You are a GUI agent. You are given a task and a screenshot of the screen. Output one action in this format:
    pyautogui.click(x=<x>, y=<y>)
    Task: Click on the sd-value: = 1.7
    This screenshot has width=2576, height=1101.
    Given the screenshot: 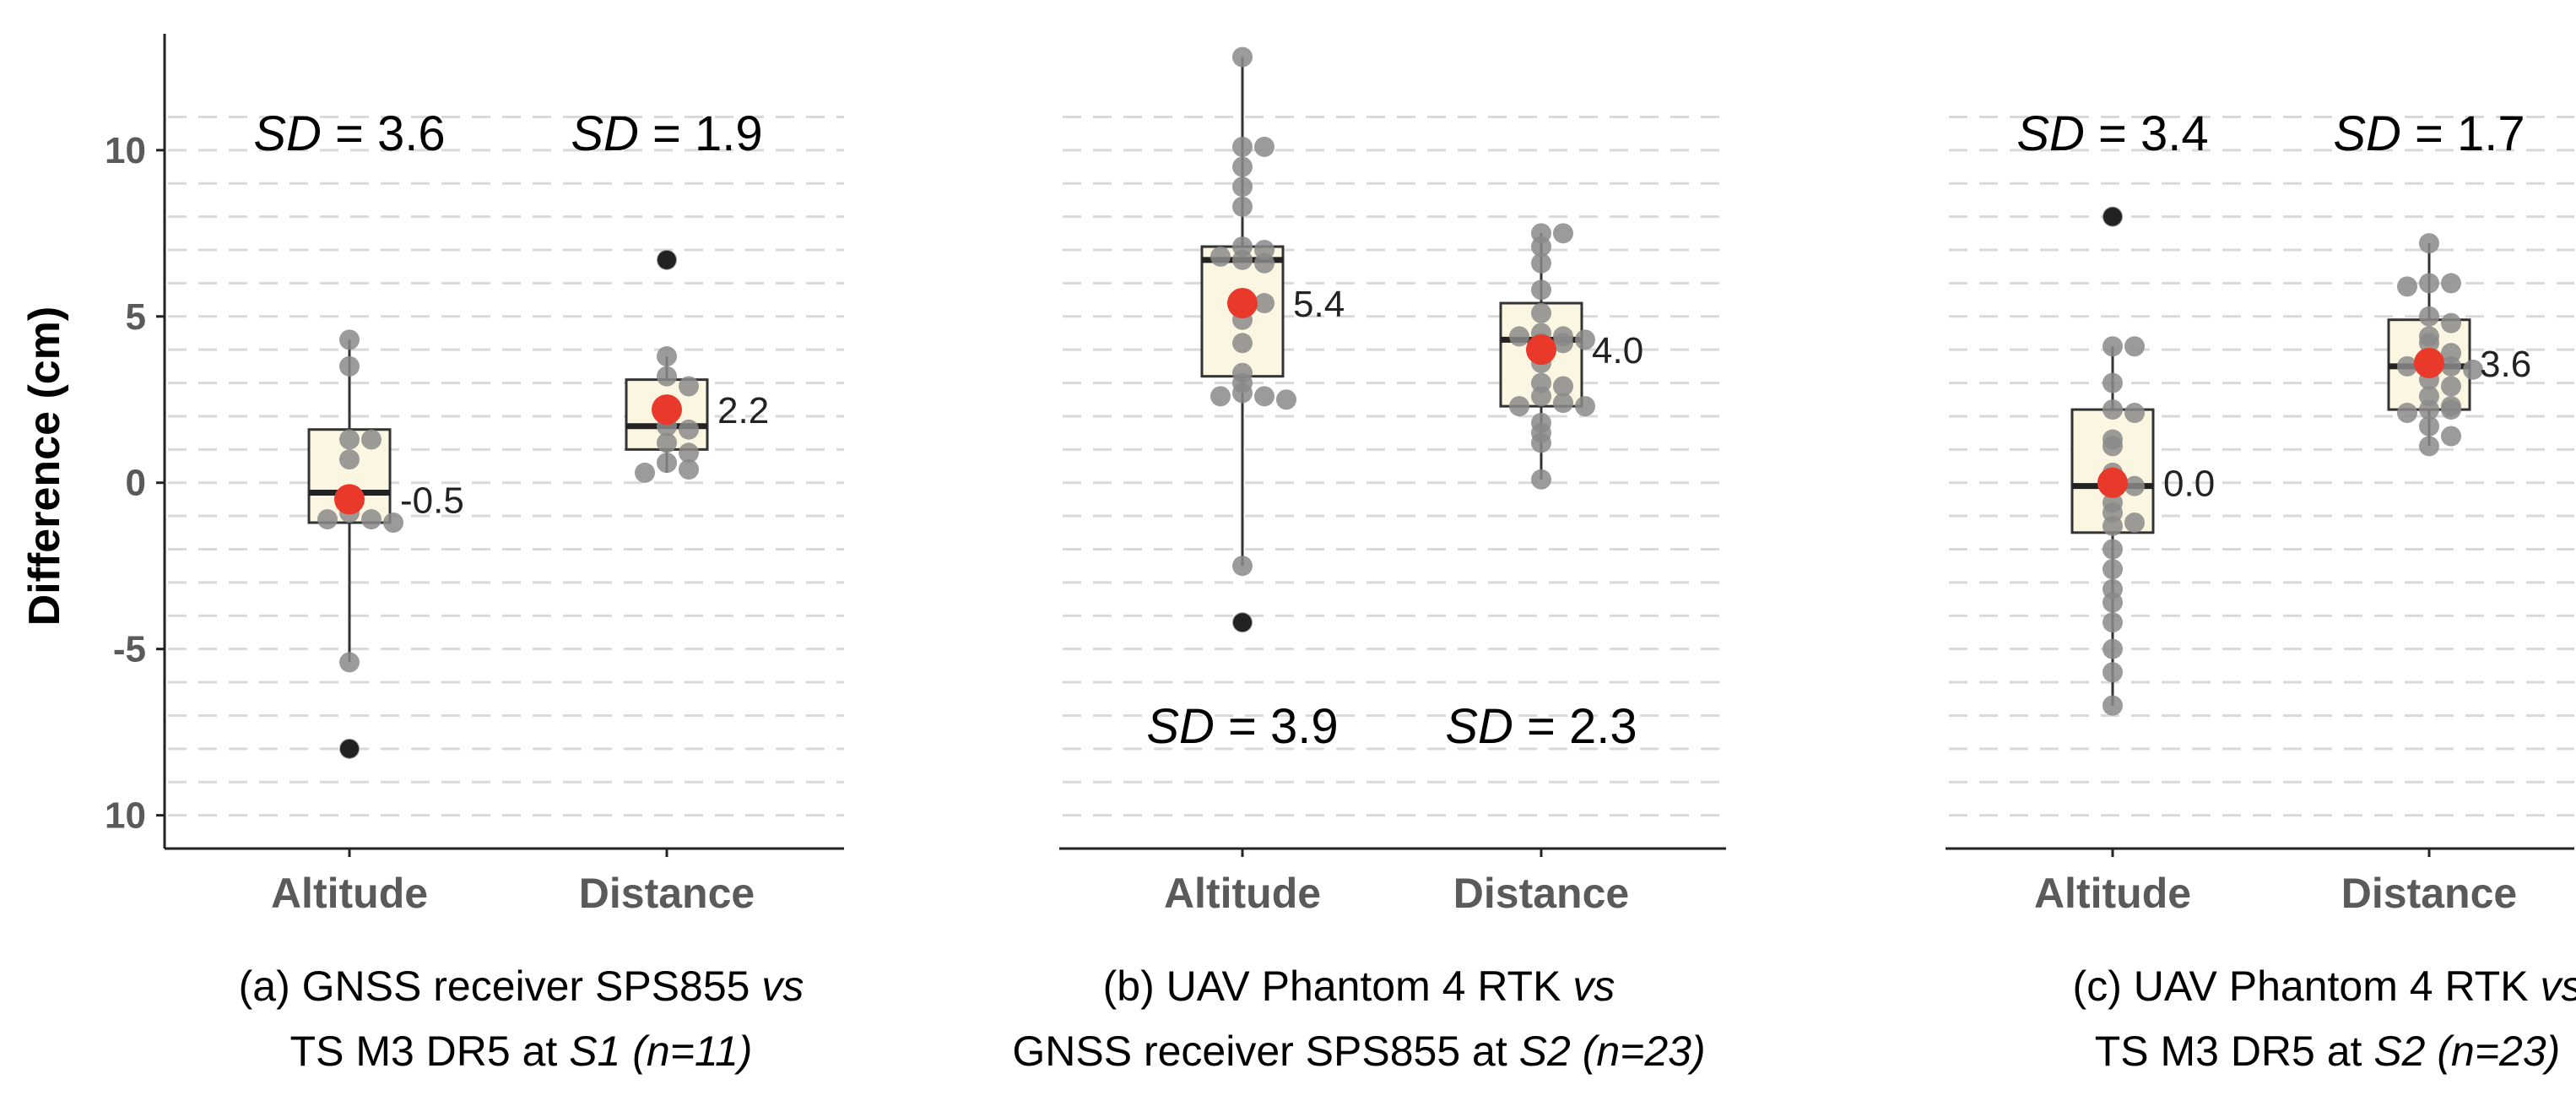 What is the action you would take?
    pyautogui.click(x=2463, y=133)
    